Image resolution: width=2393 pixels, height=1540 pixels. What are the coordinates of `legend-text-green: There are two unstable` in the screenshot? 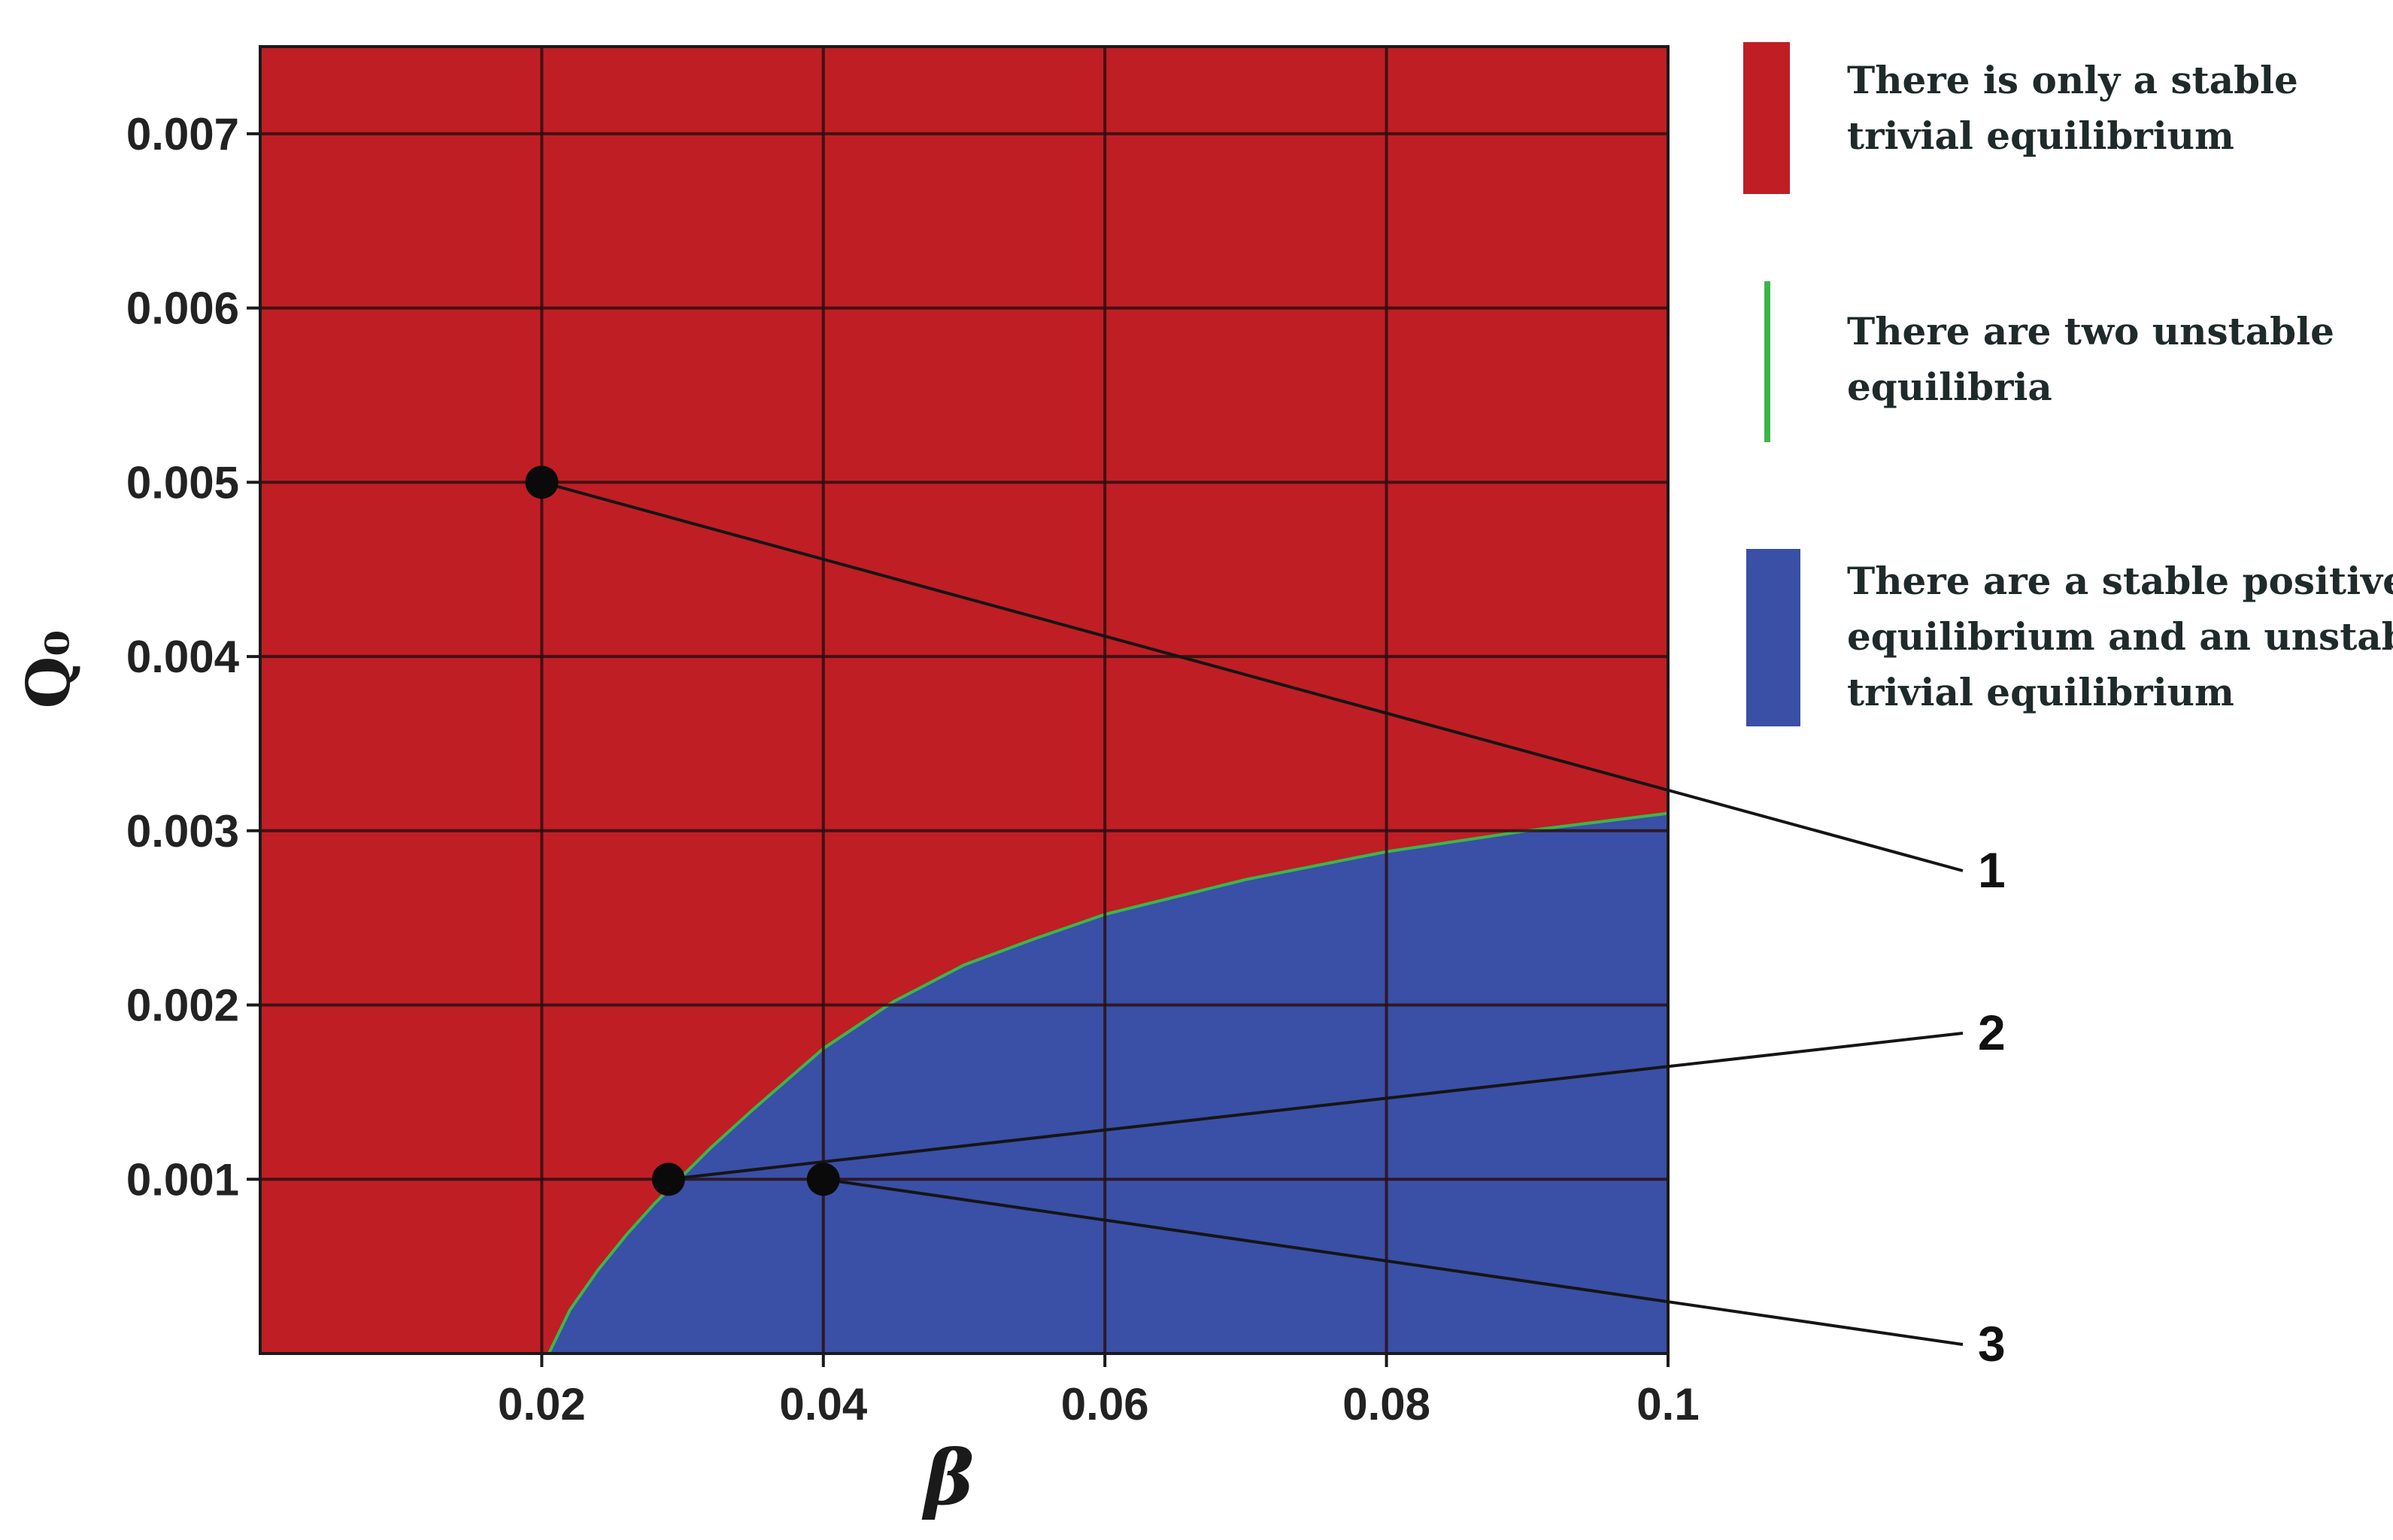 It's located at (2090, 331).